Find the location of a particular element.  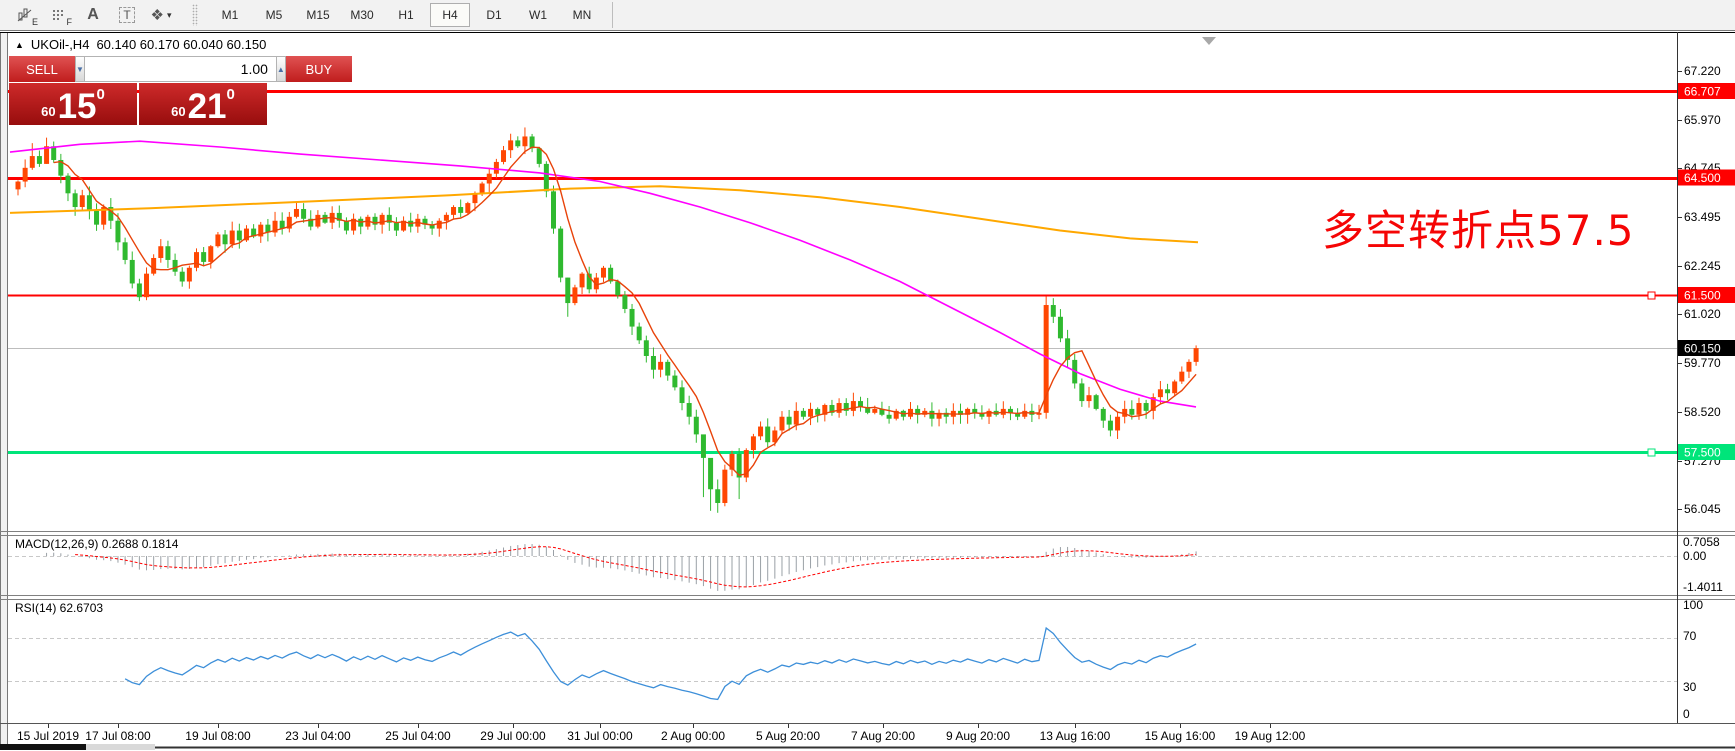

macd-axis-label: 0.7058 is located at coordinates (1701, 542).